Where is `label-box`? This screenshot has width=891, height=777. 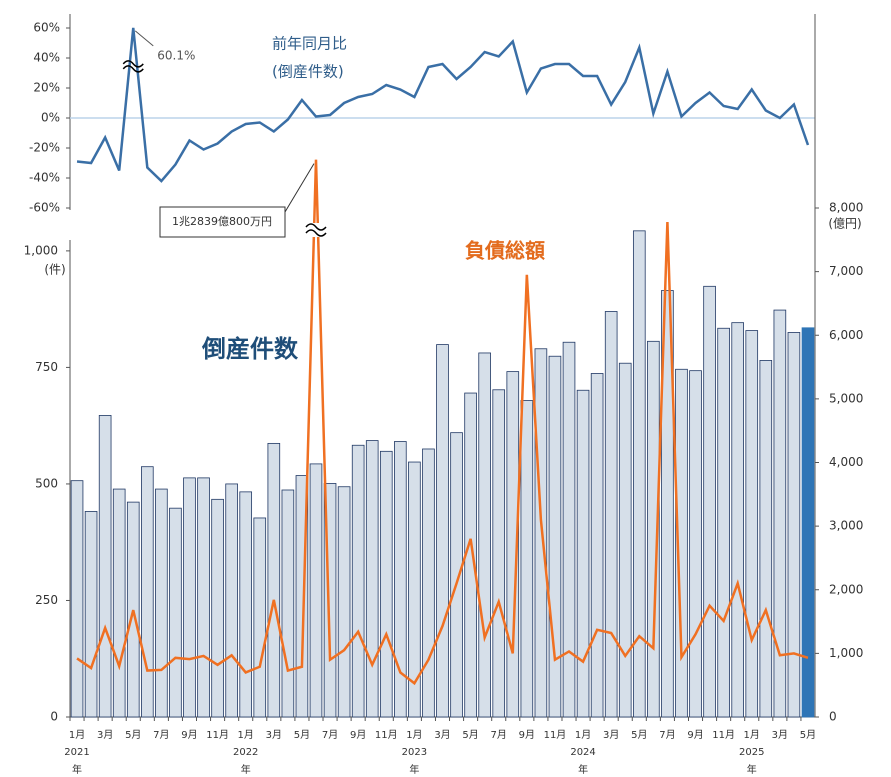
label-box is located at coordinates (222, 222).